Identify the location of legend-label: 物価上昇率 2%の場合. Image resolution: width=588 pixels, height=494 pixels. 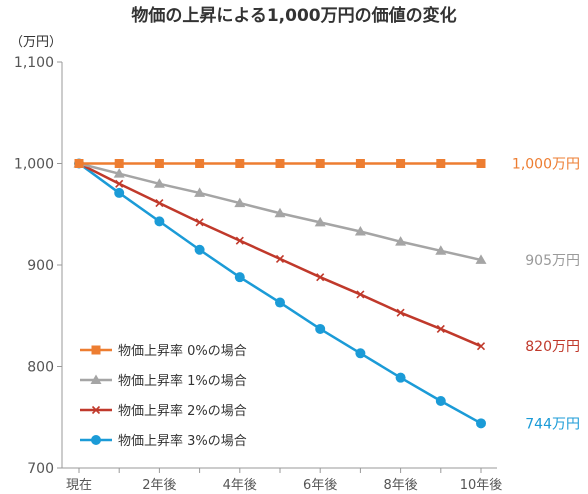
(182, 411).